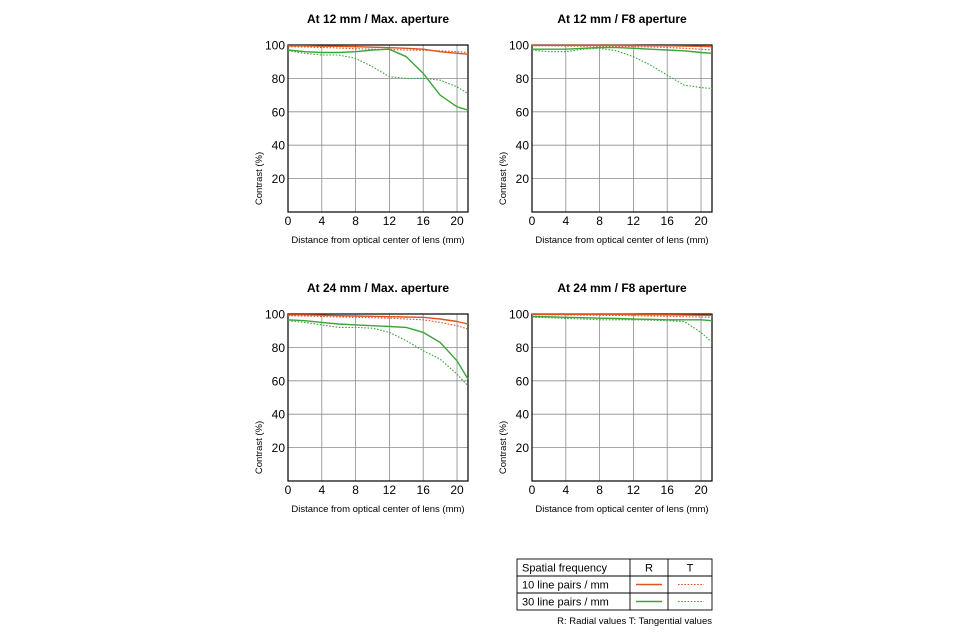 Image resolution: width=960 pixels, height=639 pixels. I want to click on chart-title: At 12 mm / F8 aperture, so click(622, 19).